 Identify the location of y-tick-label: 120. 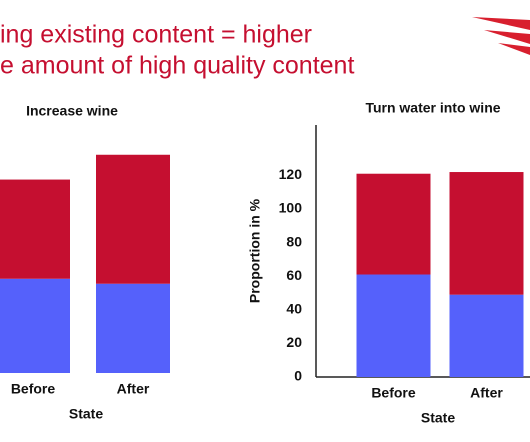
(291, 174).